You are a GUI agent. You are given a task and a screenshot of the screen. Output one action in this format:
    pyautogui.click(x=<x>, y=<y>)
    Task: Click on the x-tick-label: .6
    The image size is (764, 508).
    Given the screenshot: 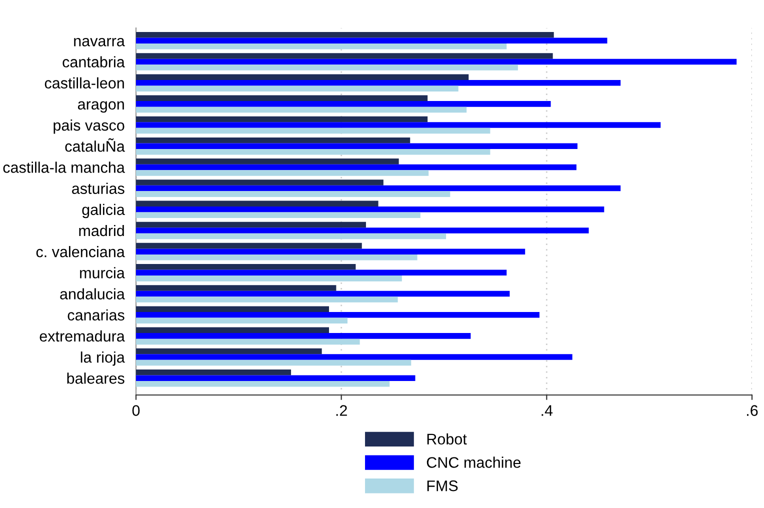 What is the action you would take?
    pyautogui.click(x=752, y=410)
    